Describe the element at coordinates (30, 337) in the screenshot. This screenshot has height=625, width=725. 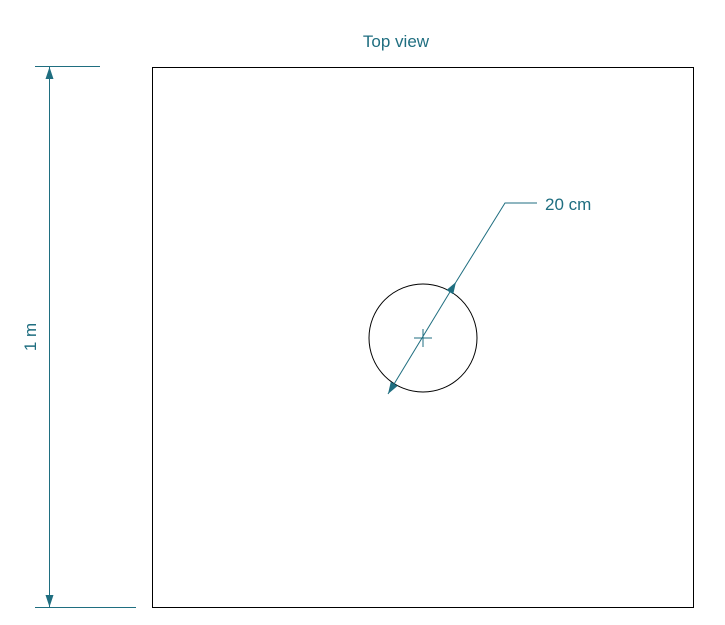
I see `height-dimension-label: 1 m` at that location.